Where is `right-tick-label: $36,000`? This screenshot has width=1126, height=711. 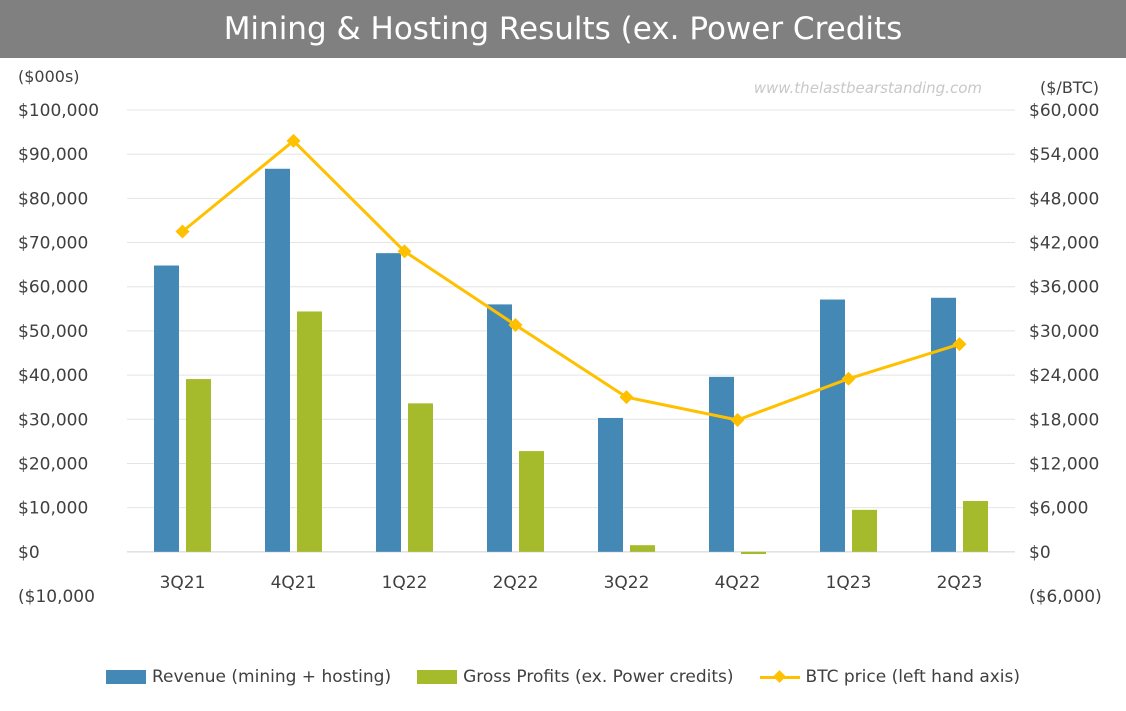
right-tick-label: $36,000 is located at coordinates (1064, 288).